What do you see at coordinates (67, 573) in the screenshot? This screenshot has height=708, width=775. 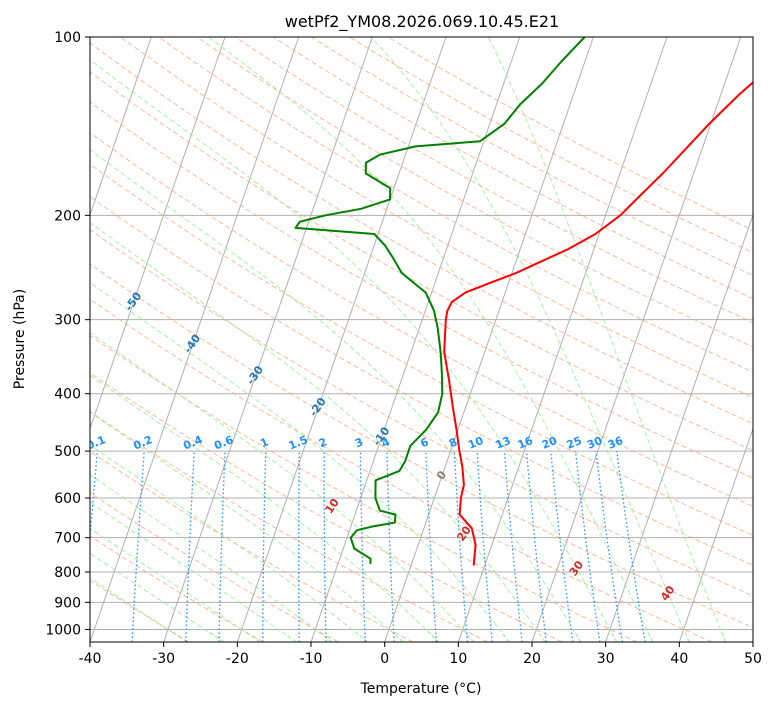 I see `y-tick-label: 800` at bounding box center [67, 573].